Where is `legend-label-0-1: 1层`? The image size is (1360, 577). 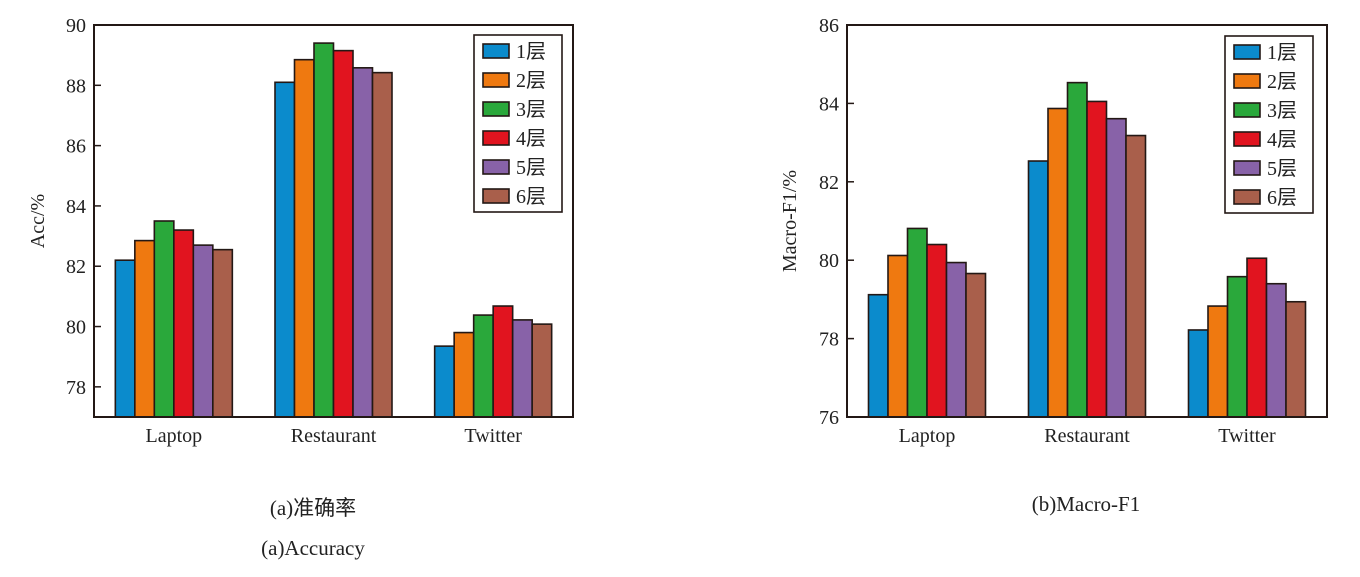 legend-label-0-1: 1层 is located at coordinates (531, 52).